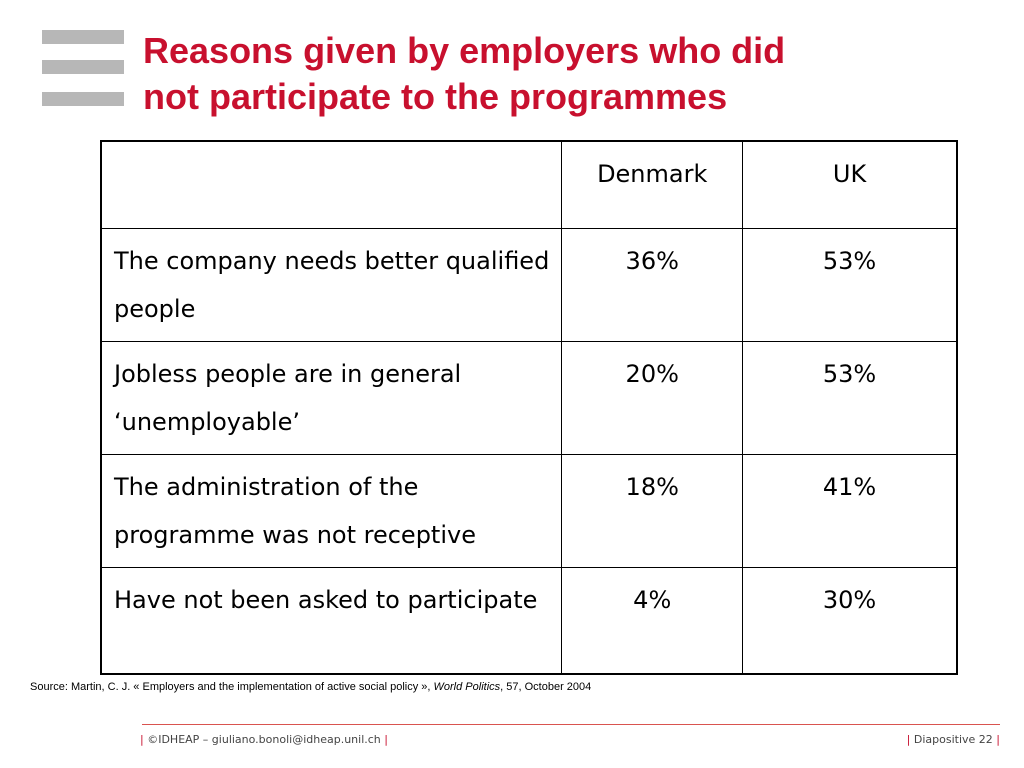  I want to click on uk-cell: 41%, so click(850, 511).